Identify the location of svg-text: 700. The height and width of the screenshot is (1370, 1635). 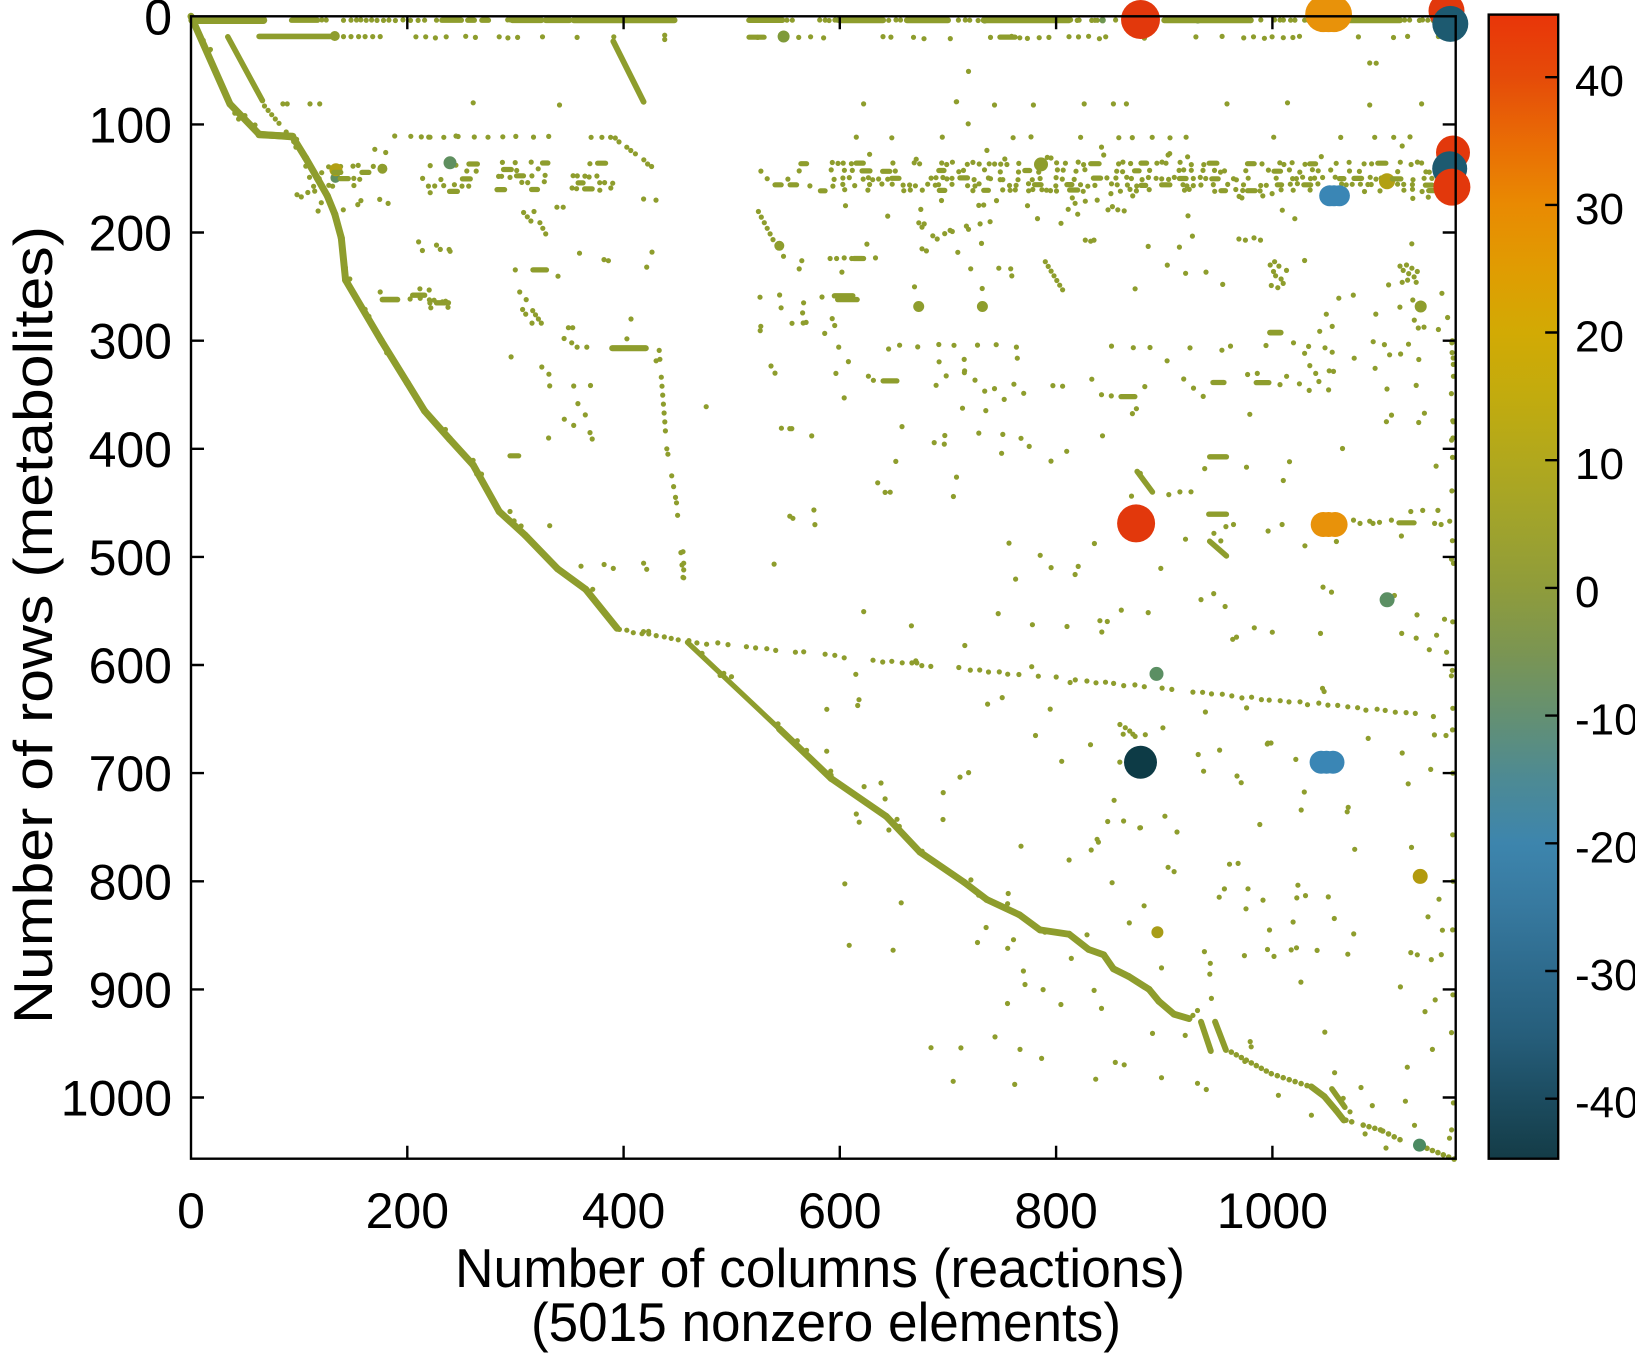
(130, 774).